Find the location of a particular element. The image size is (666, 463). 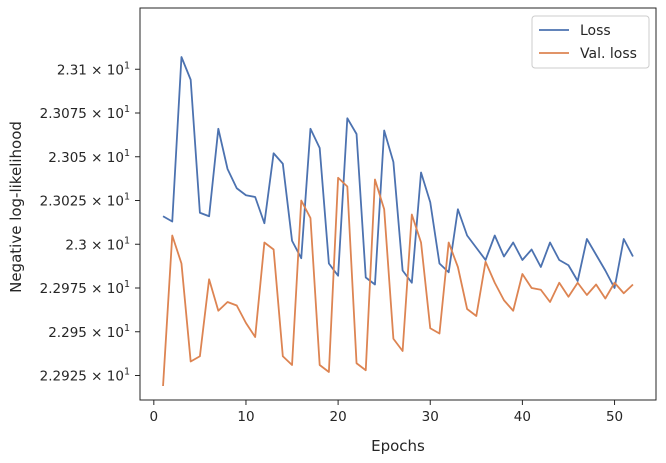

x-tick-label: 30 is located at coordinates (430, 417).